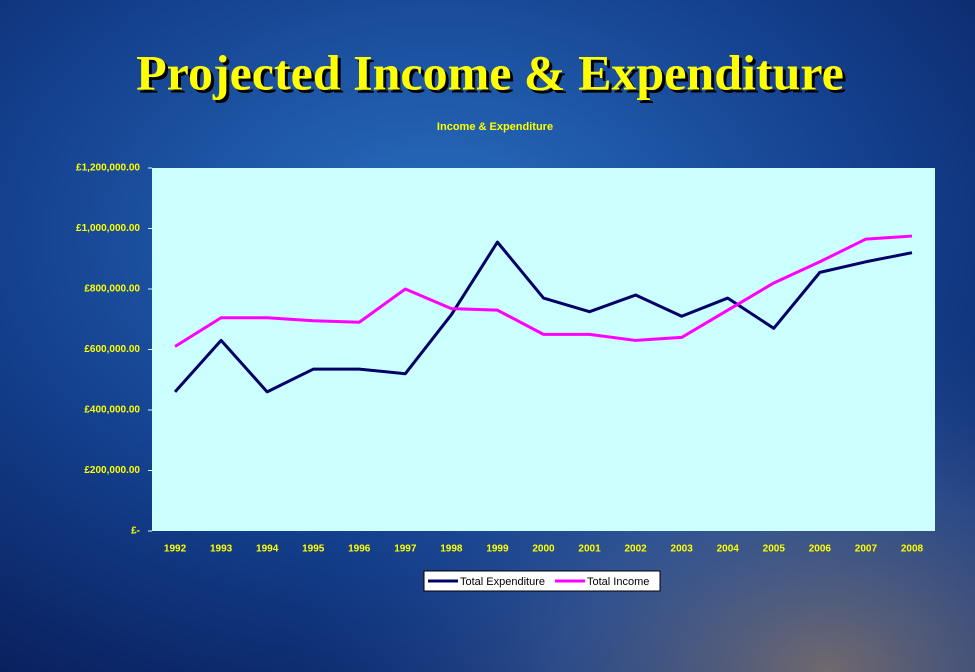  Describe the element at coordinates (490, 72) in the screenshot. I see `chart-title: Projected Income & Expenditure` at that location.